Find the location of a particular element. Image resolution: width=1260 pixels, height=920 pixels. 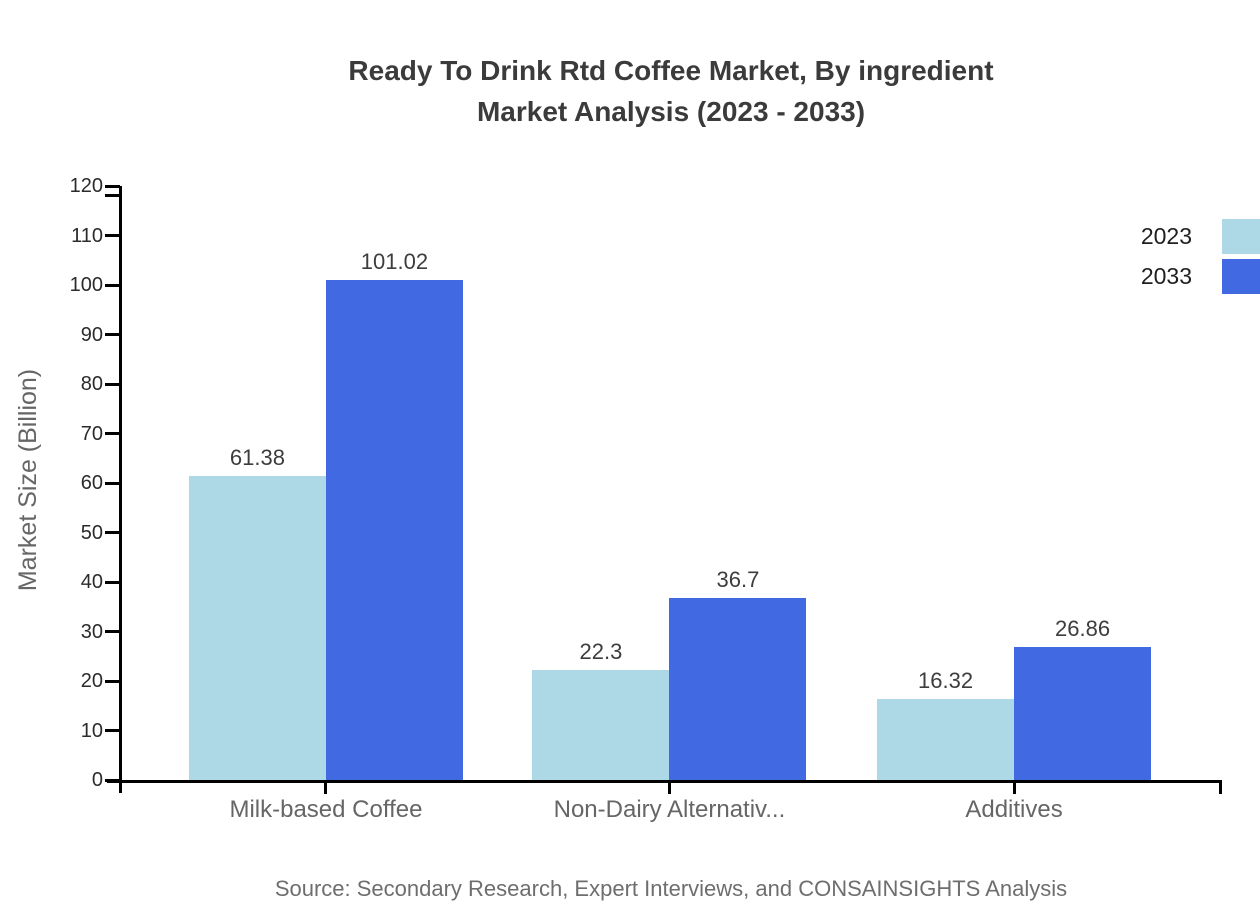

legend-swatch-2033 is located at coordinates (1241, 276).